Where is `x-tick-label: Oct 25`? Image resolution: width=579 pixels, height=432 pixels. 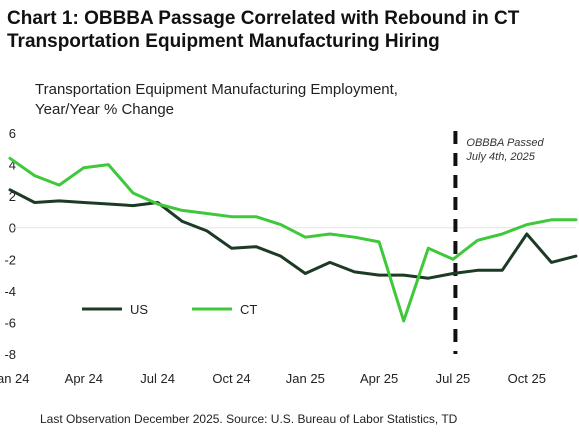
x-tick-label: Oct 25 is located at coordinates (527, 378).